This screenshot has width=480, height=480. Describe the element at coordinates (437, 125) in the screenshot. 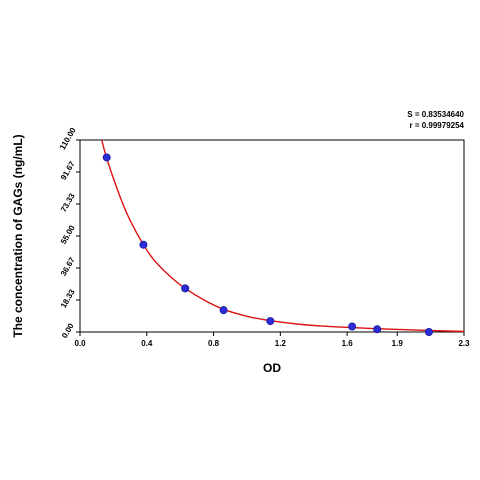

I see `r-statistic: r = 0.99979254` at that location.